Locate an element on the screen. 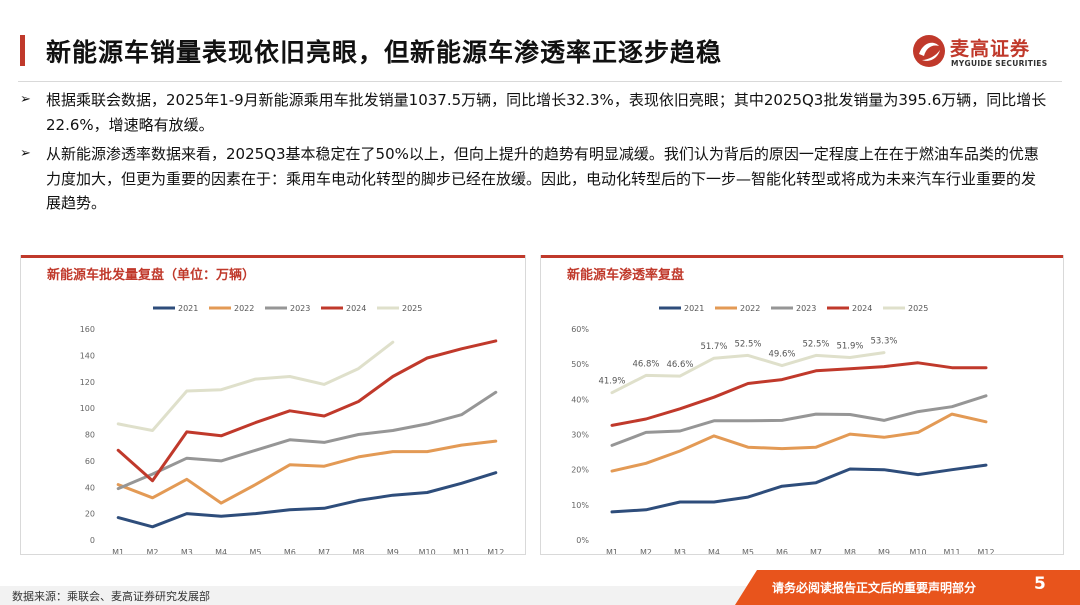  y-tick-label: 160 is located at coordinates (87, 329).